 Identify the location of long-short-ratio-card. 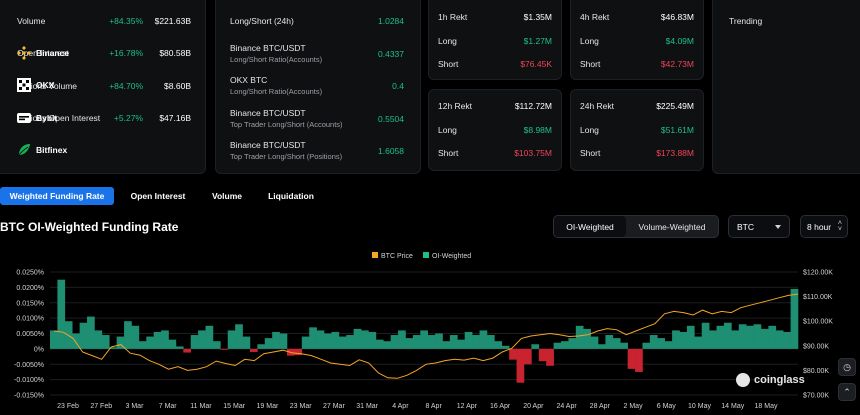
(318, 87).